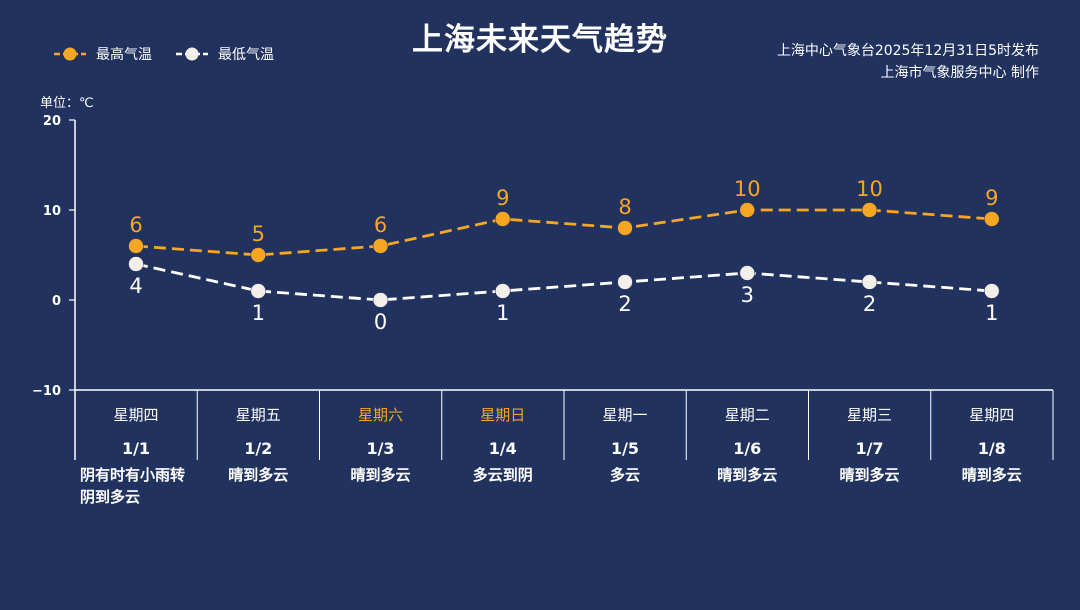 The width and height of the screenshot is (1080, 610). What do you see at coordinates (381, 425) in the screenshot?
I see `day-column: 星期六 1/3` at bounding box center [381, 425].